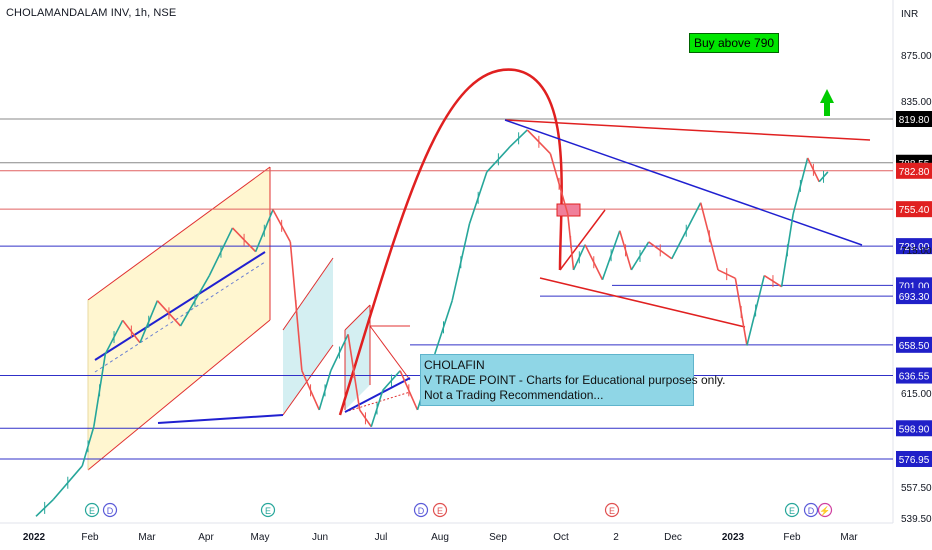 This screenshot has width=932, height=550. I want to click on v-lower-line, so click(642, 302).